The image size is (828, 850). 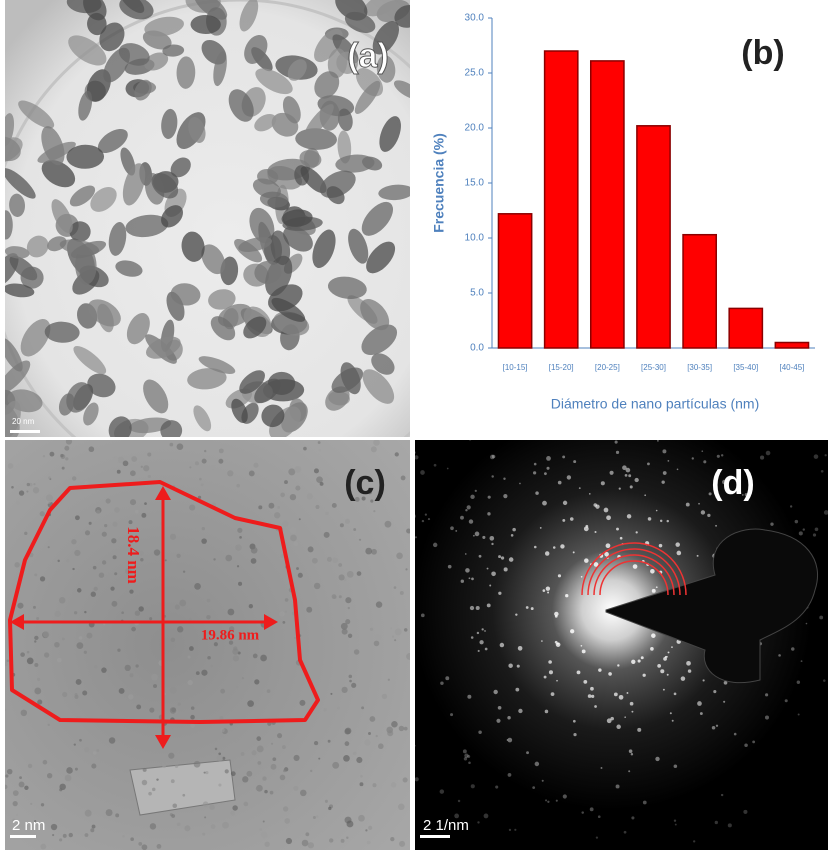 What do you see at coordinates (746, 328) in the screenshot?
I see `bar` at bounding box center [746, 328].